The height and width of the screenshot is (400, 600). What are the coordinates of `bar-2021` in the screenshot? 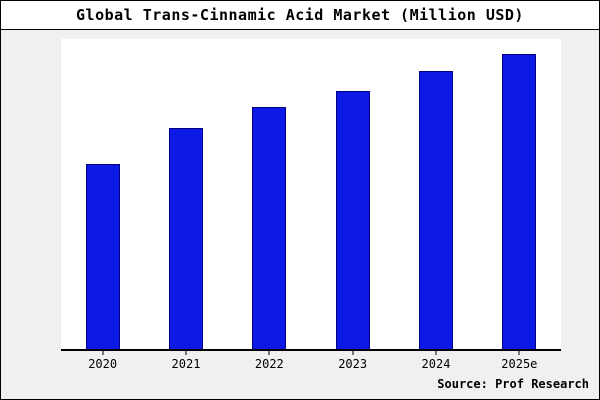 It's located at (186, 238).